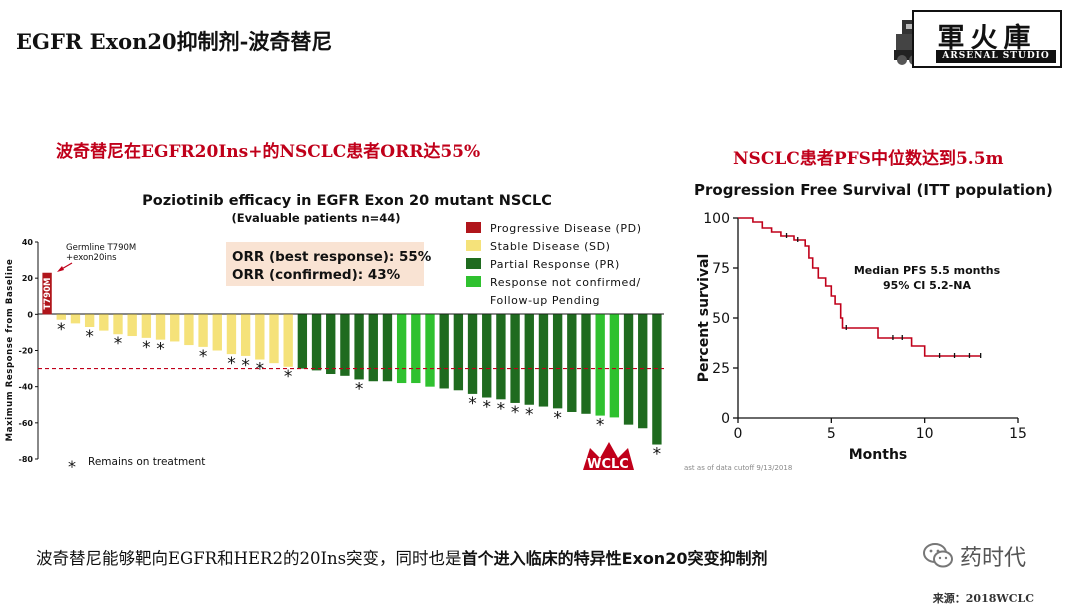 This screenshot has width=1080, height=608. Describe the element at coordinates (268, 152) in the screenshot. I see `orr-headline: 波奇替尼在EGFR20Ins+的NSCLC患者ORR达55%` at that location.